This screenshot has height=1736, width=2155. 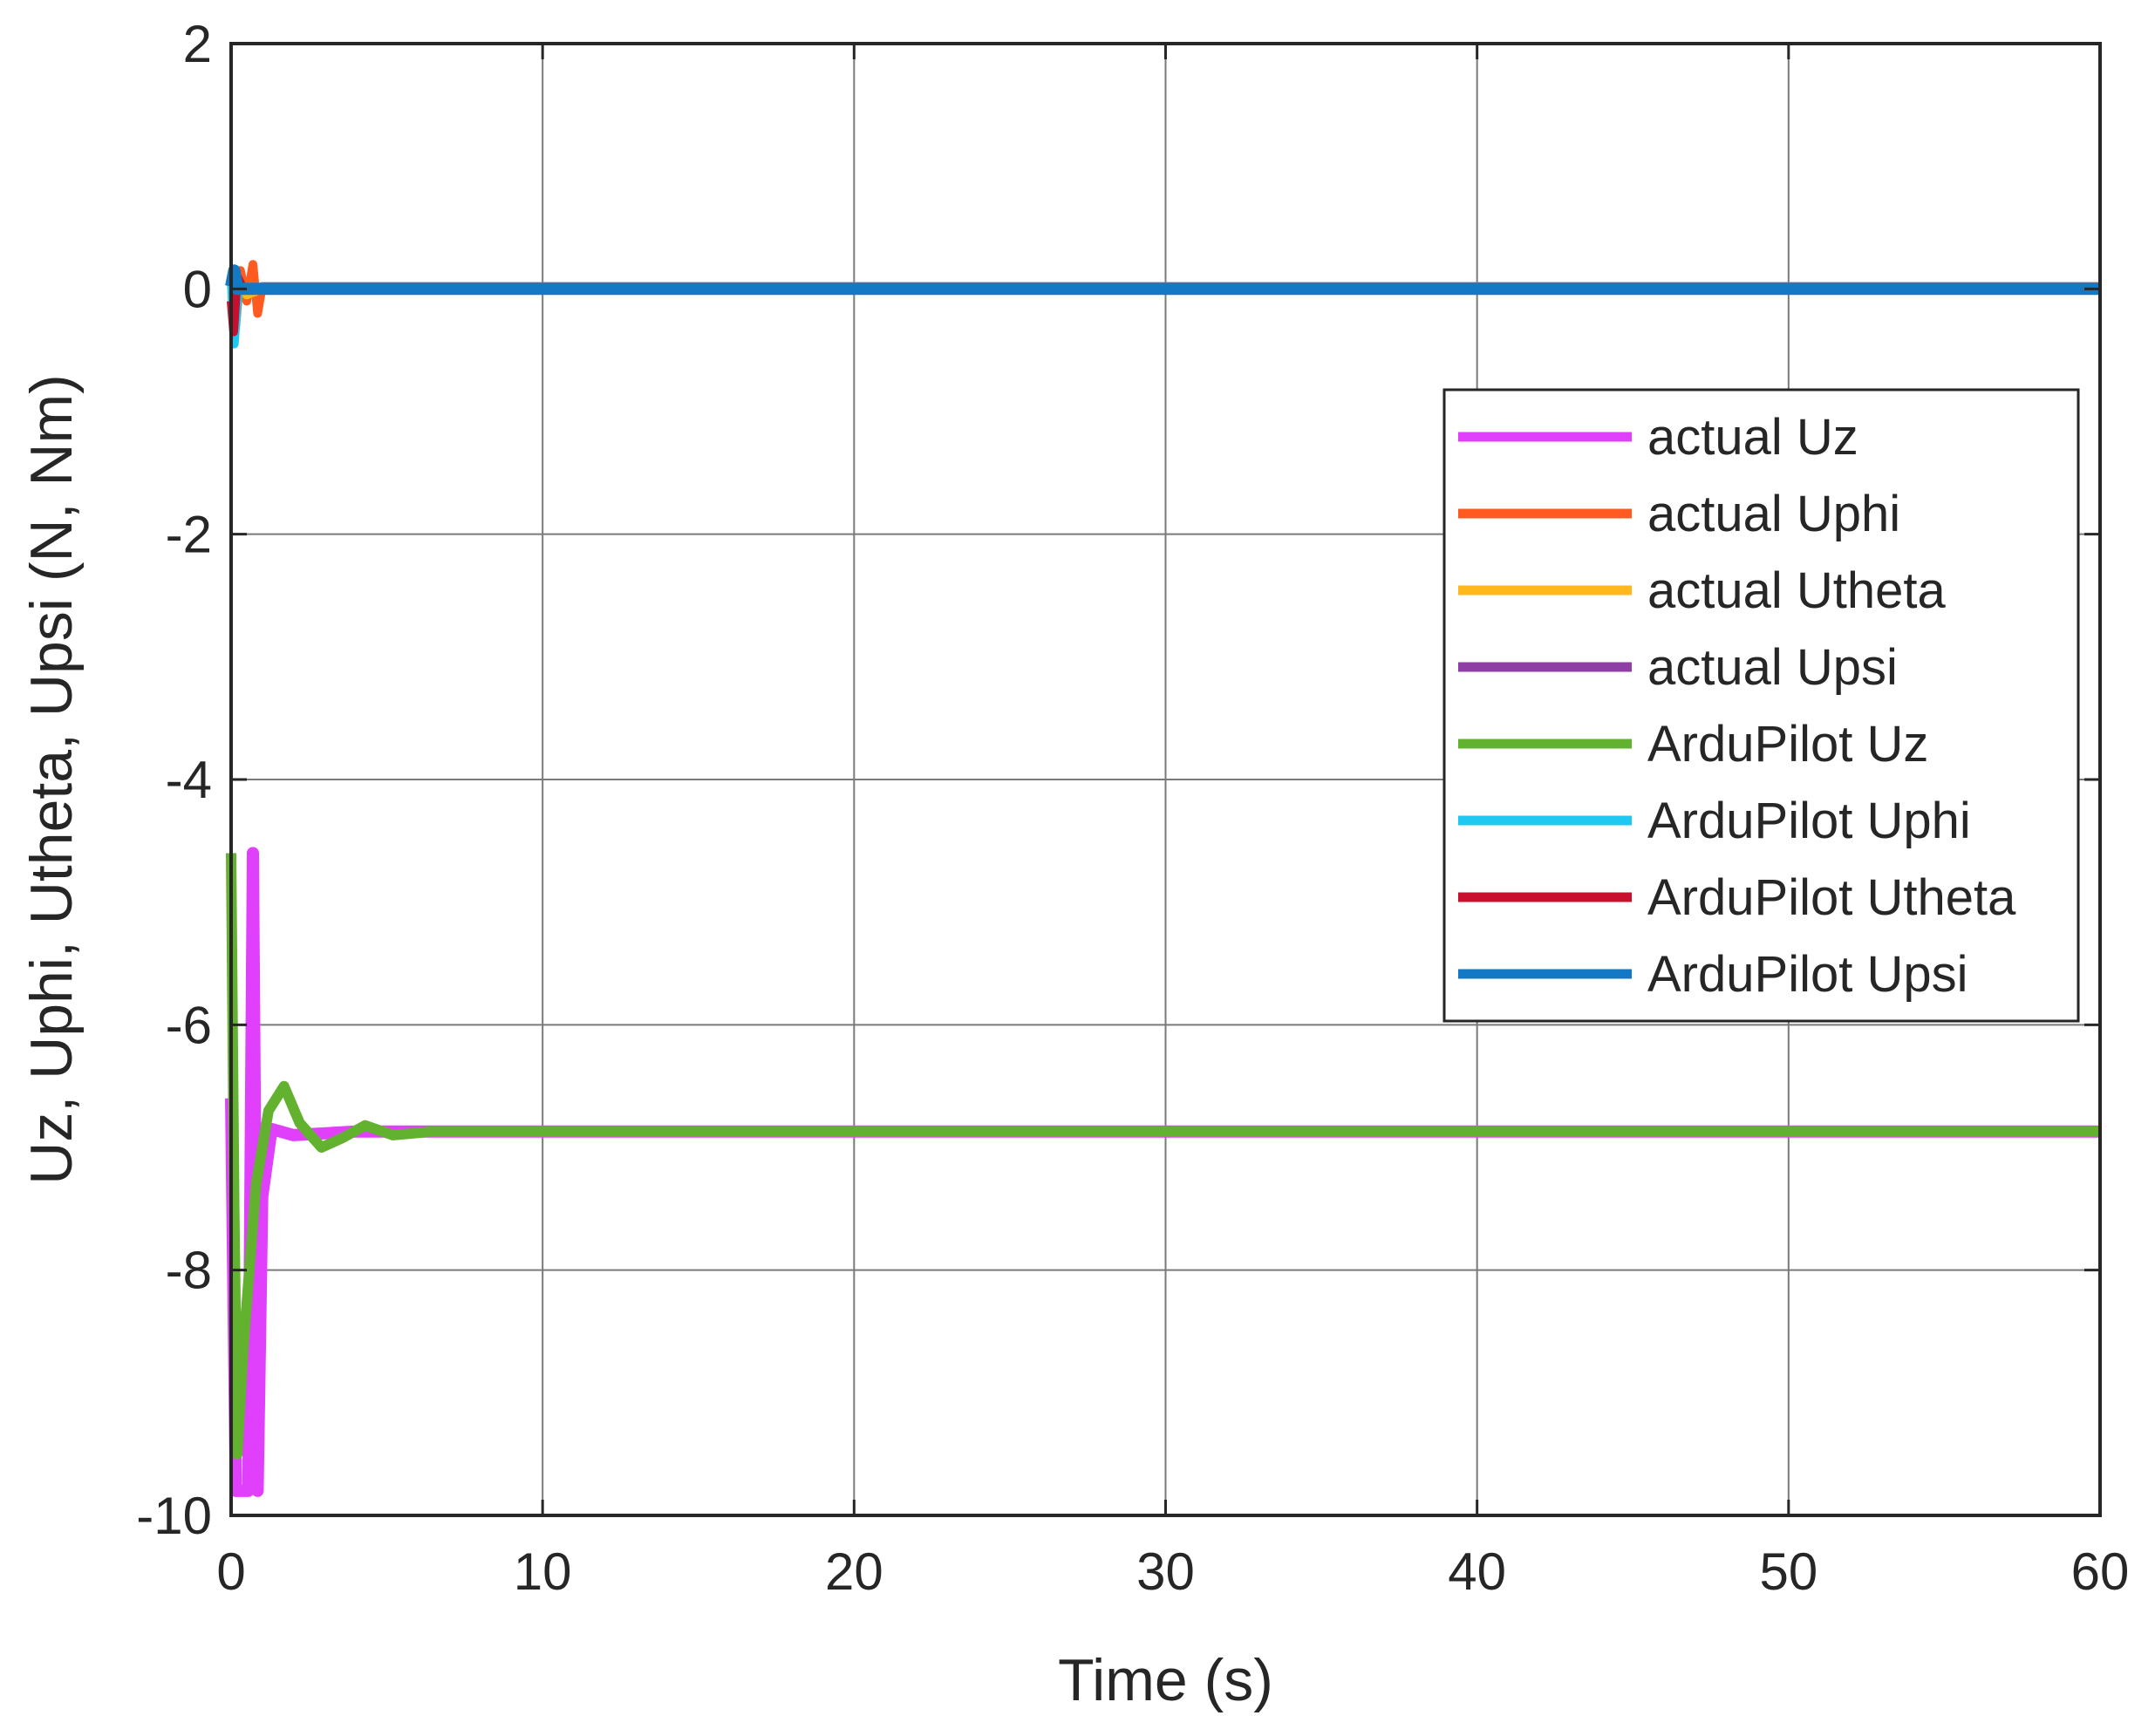 I want to click on legend-entry-label: actual Uz, so click(x=1753, y=438).